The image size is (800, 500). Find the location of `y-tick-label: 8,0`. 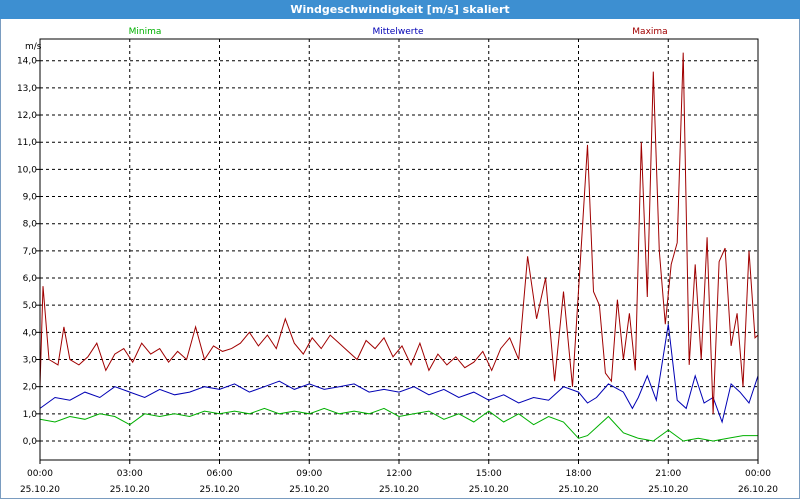

y-tick-label: 8,0 is located at coordinates (30, 225).